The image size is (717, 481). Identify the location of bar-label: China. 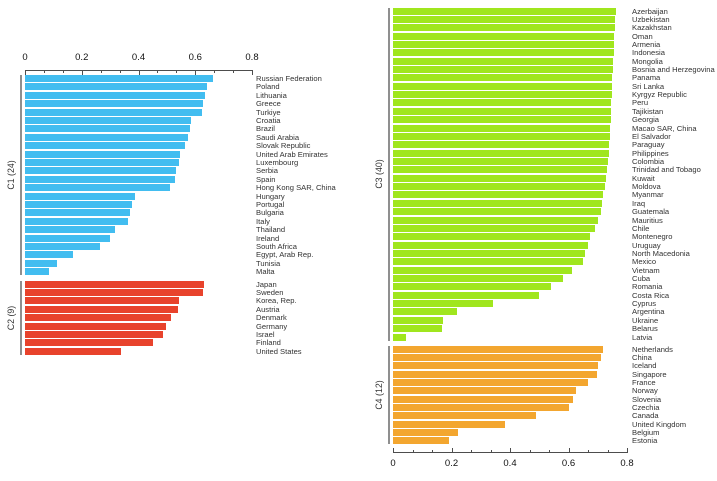
(642, 357).